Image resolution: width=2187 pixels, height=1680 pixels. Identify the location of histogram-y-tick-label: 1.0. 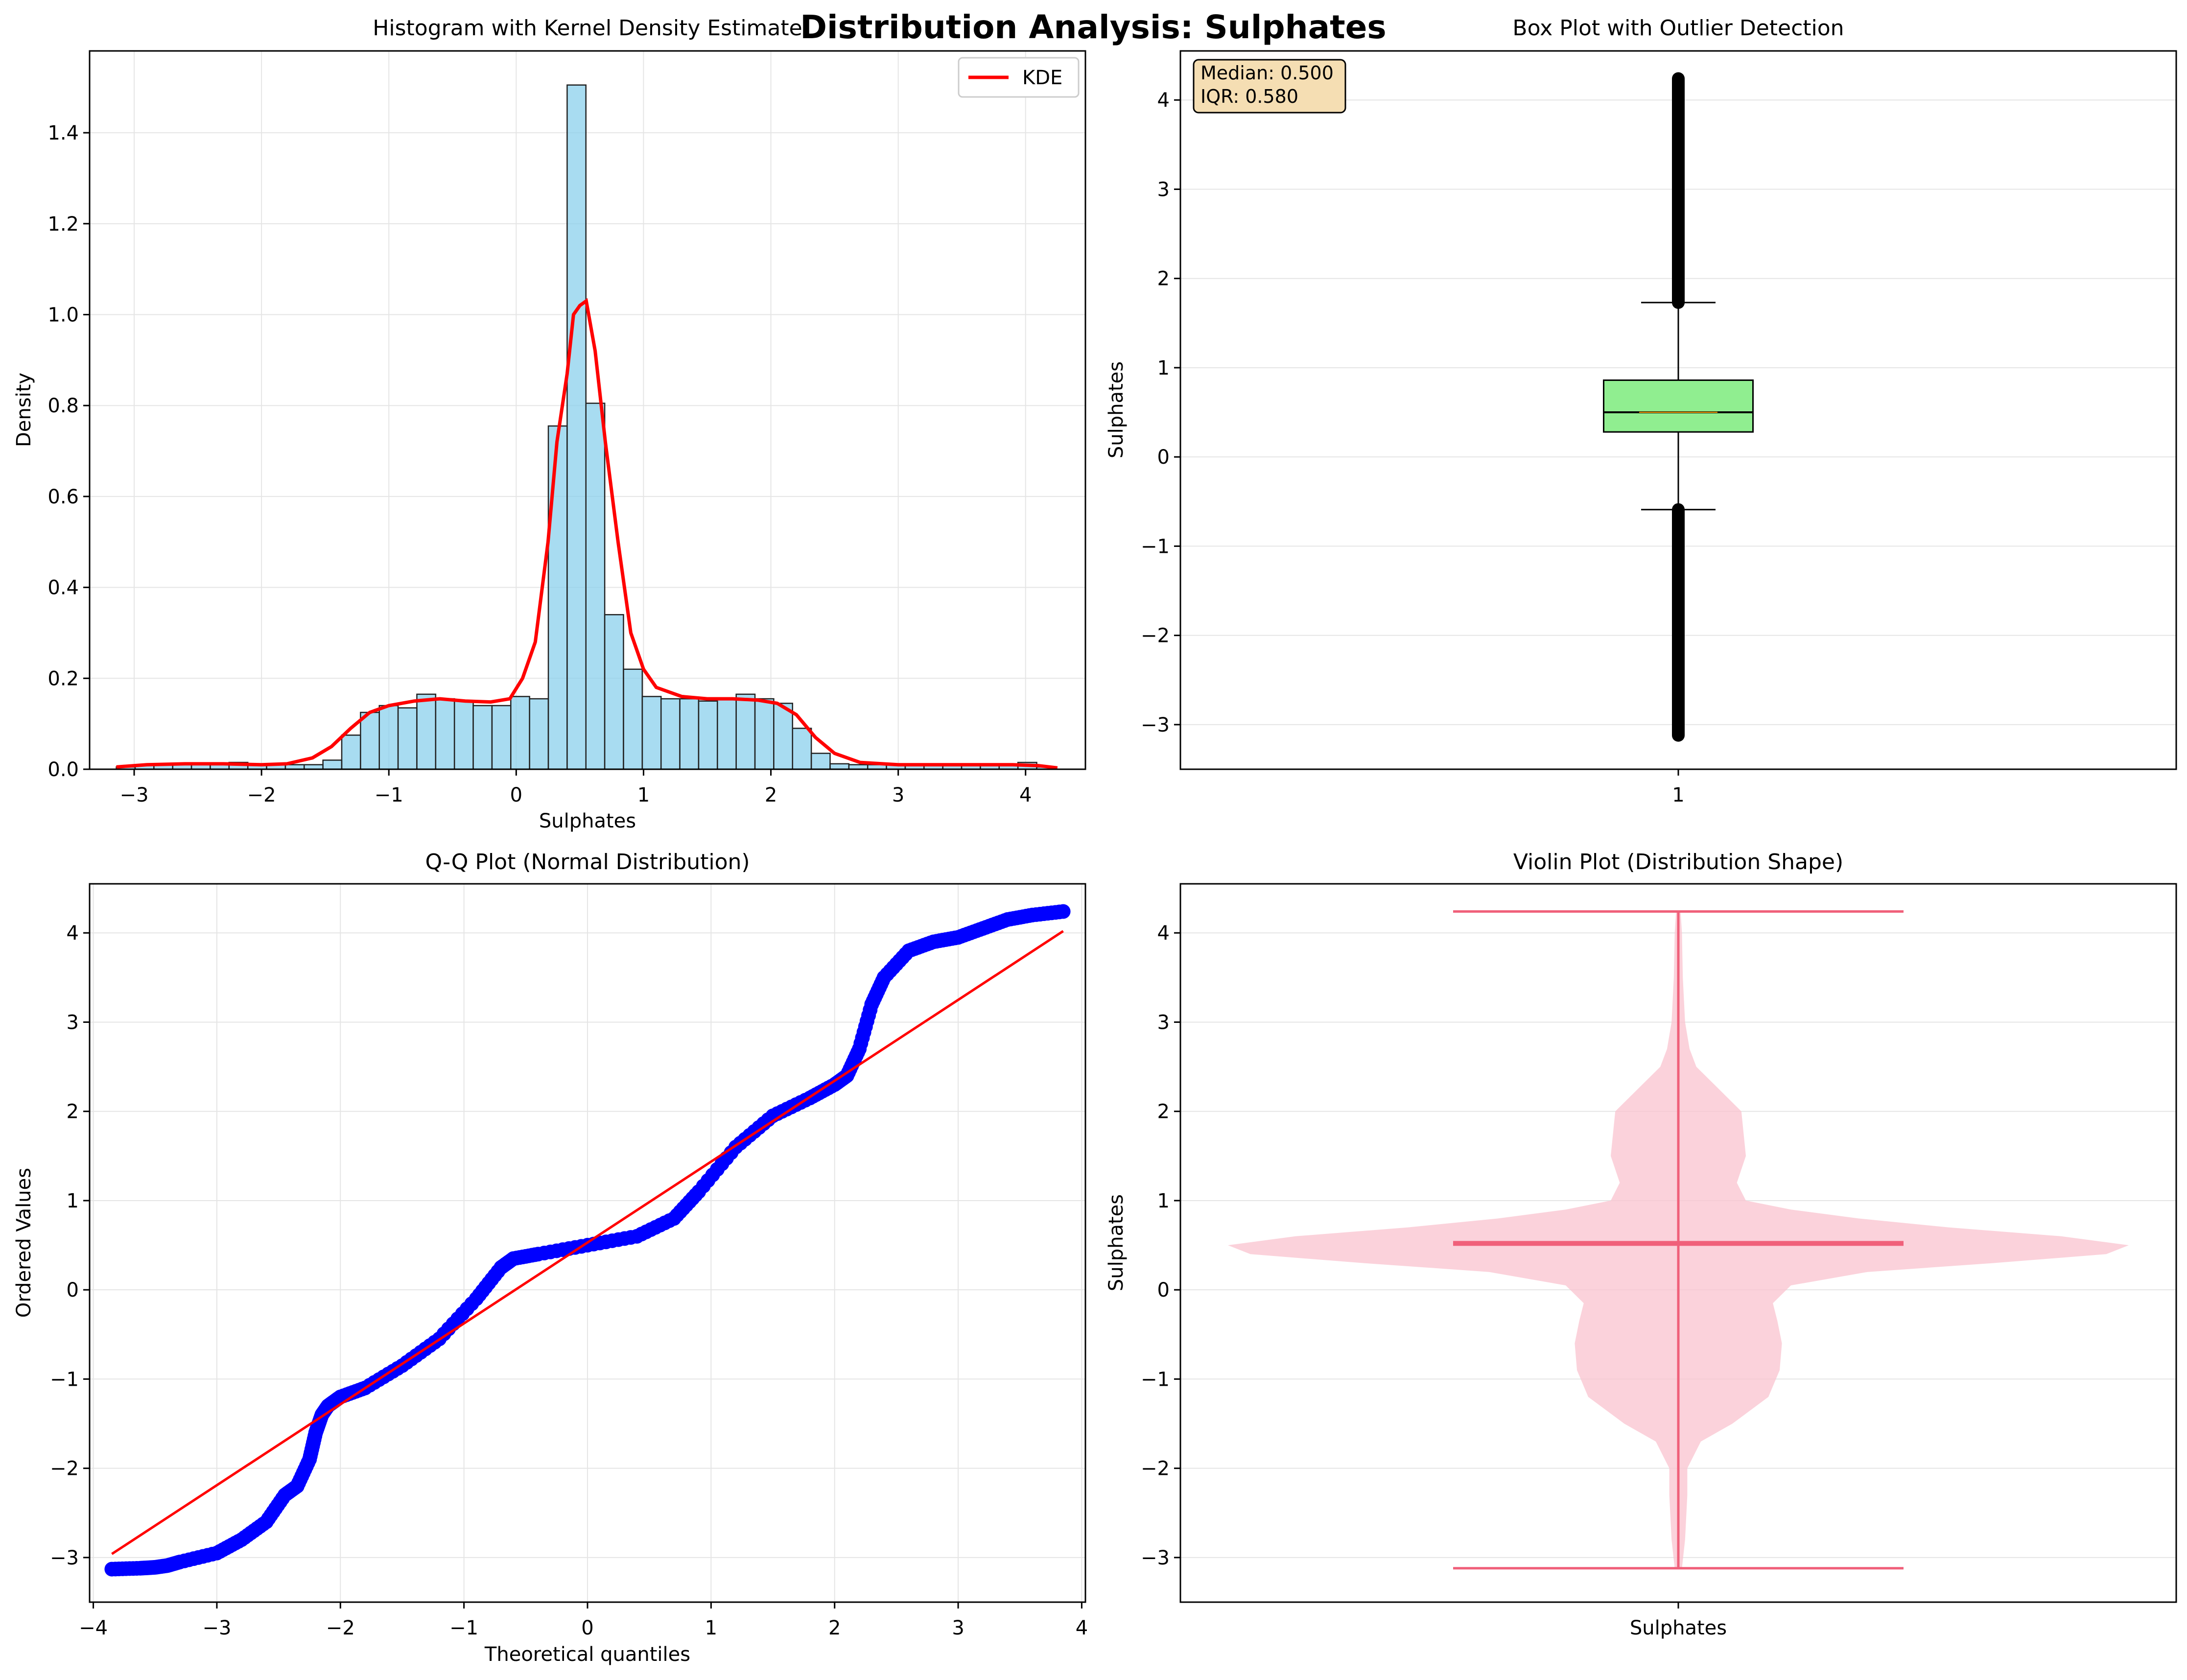
(63, 315).